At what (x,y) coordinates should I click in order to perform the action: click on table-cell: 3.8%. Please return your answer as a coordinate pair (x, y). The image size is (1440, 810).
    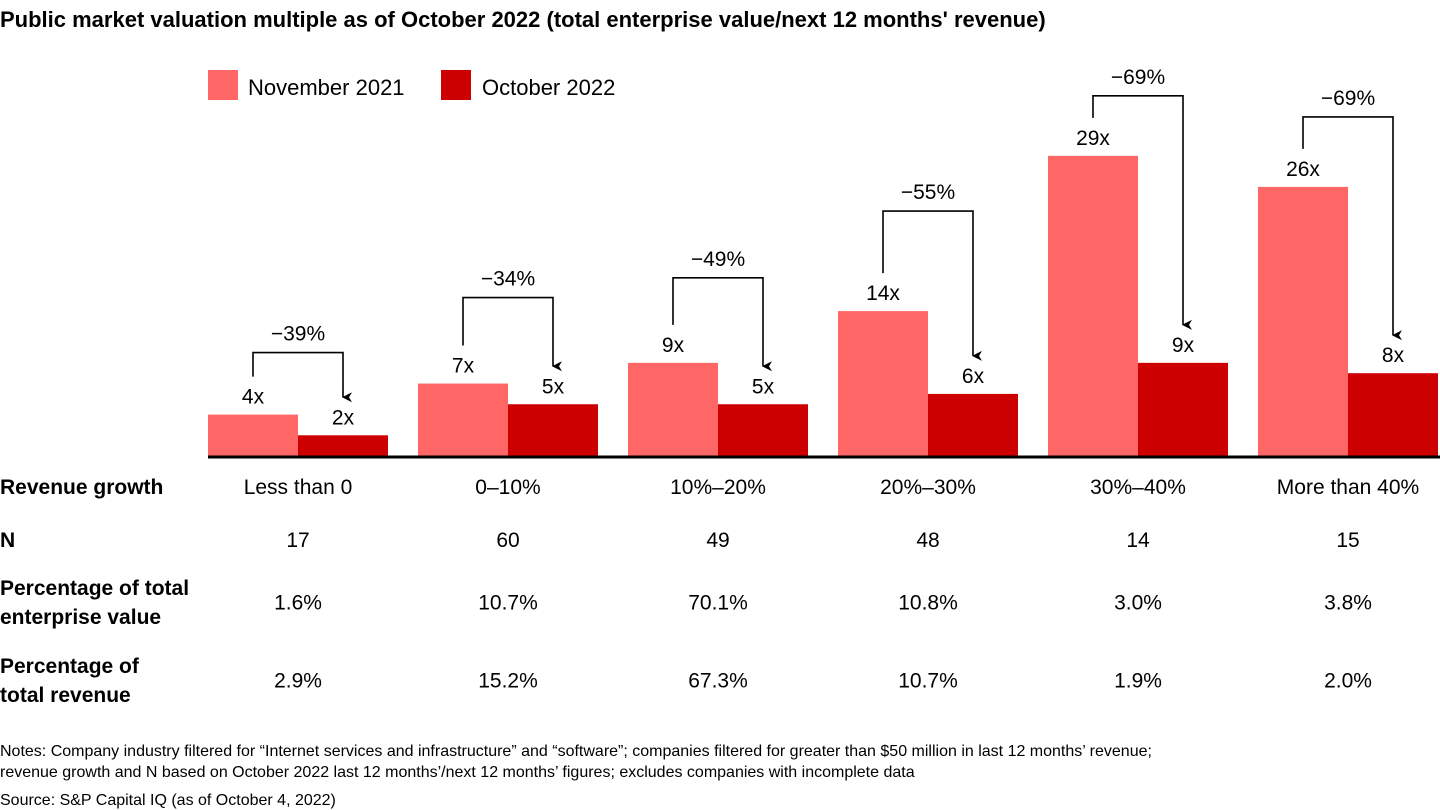
    Looking at the image, I should click on (1348, 603).